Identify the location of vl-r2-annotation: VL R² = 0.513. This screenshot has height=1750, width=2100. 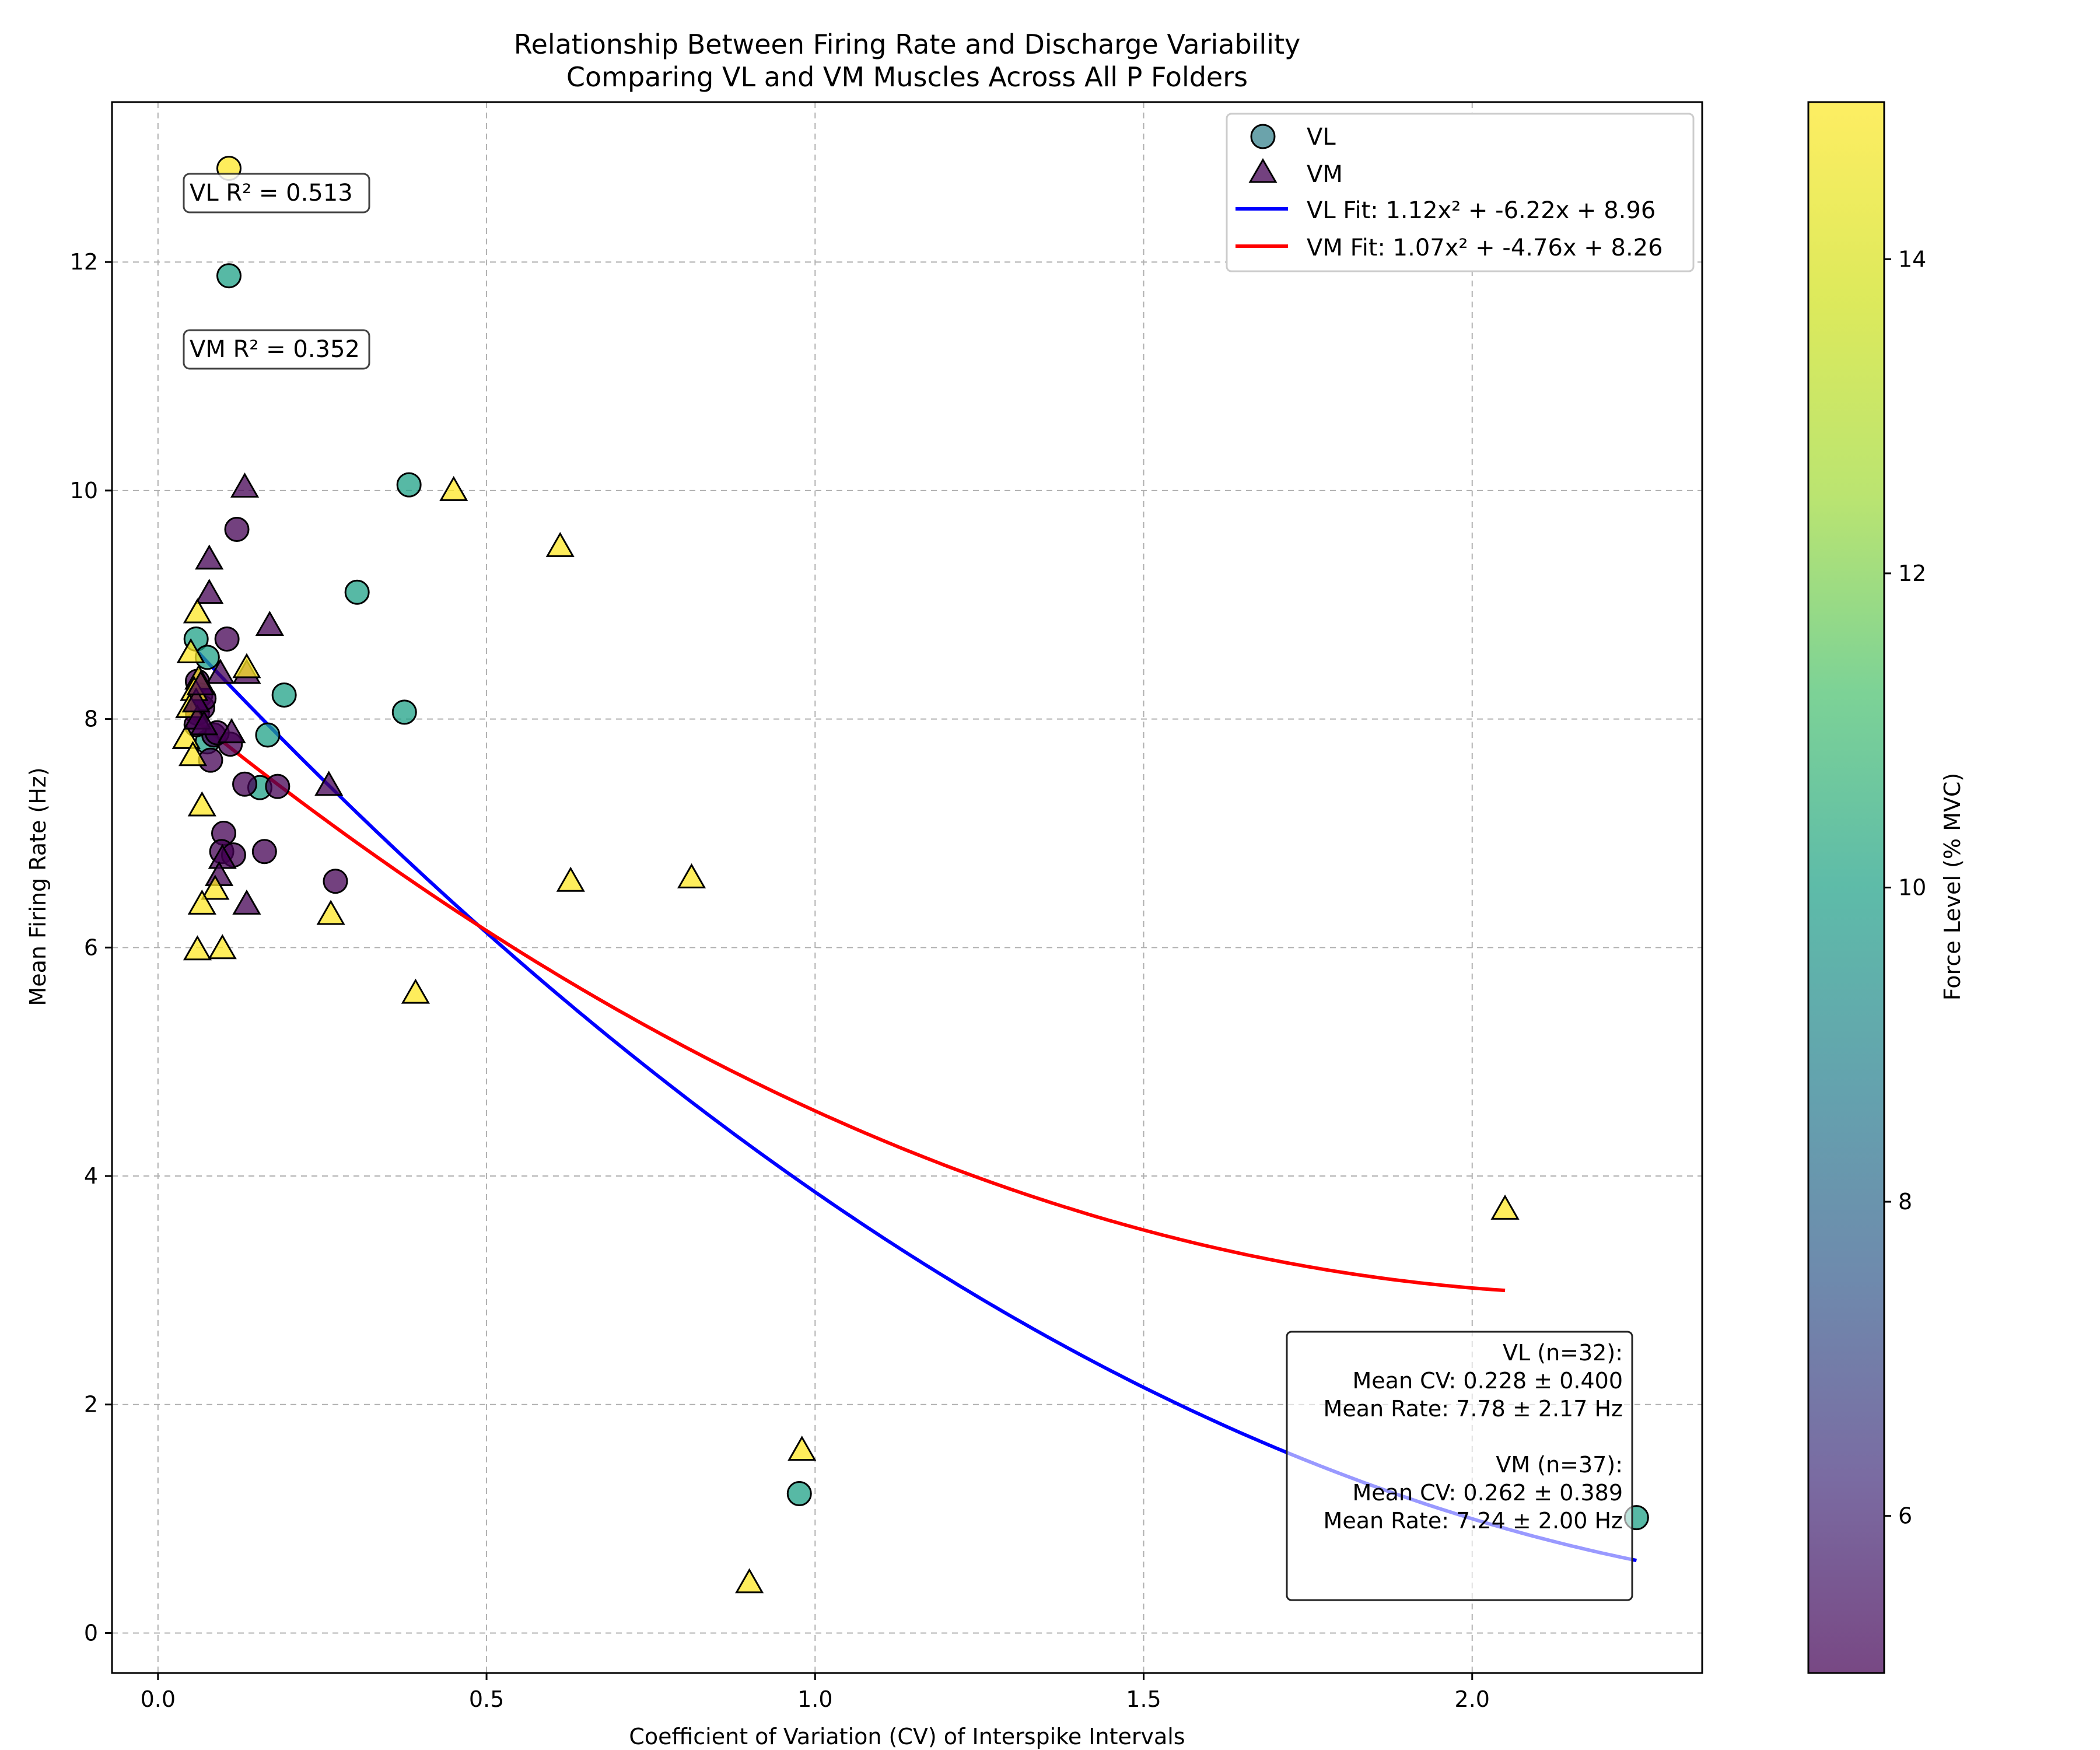
(276, 194).